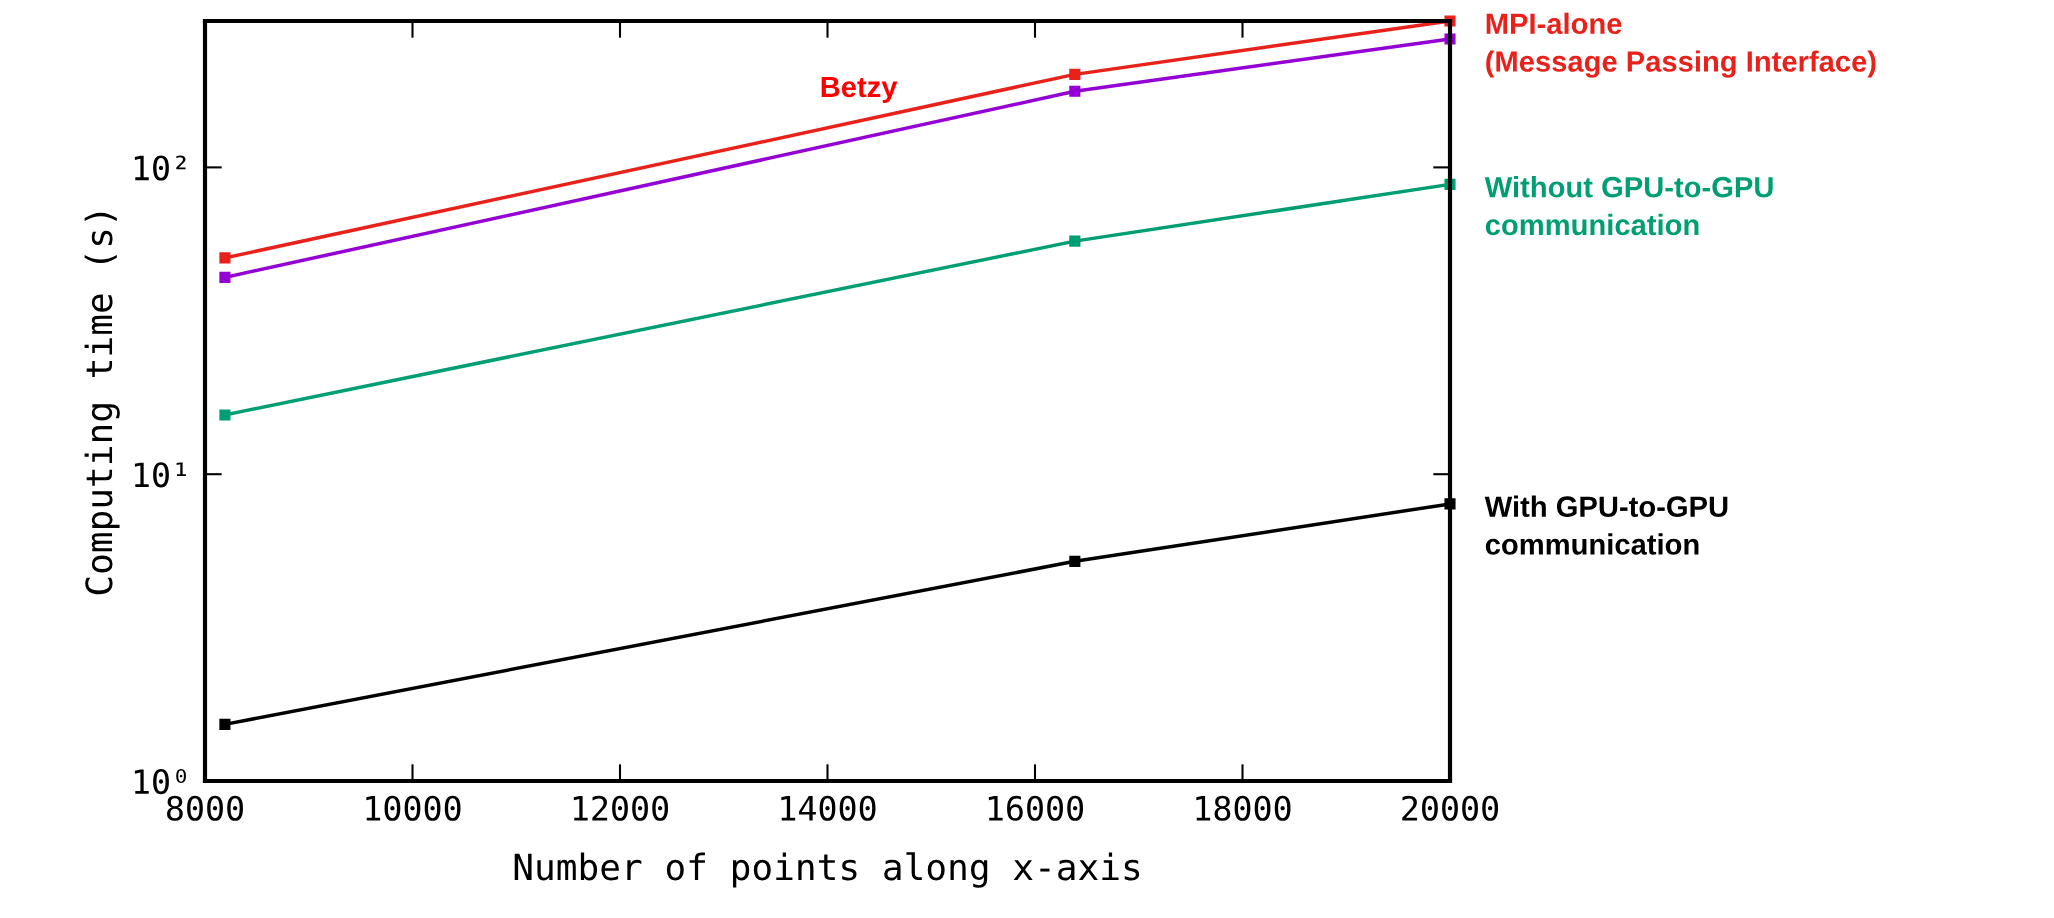  Describe the element at coordinates (413, 808) in the screenshot. I see `x-tick-label: 10000` at that location.